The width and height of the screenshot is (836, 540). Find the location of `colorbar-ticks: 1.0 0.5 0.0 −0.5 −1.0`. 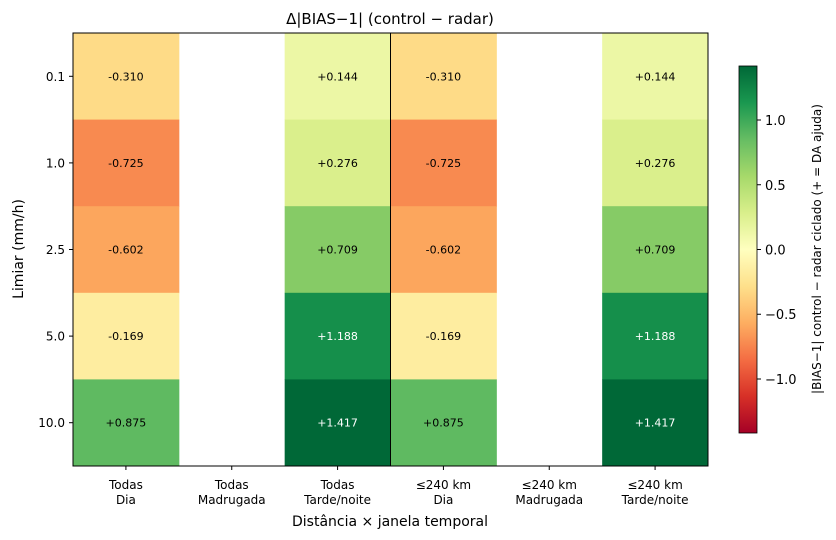

colorbar-ticks: 1.0 0.5 0.0 −0.5 −1.0 is located at coordinates (777, 251).